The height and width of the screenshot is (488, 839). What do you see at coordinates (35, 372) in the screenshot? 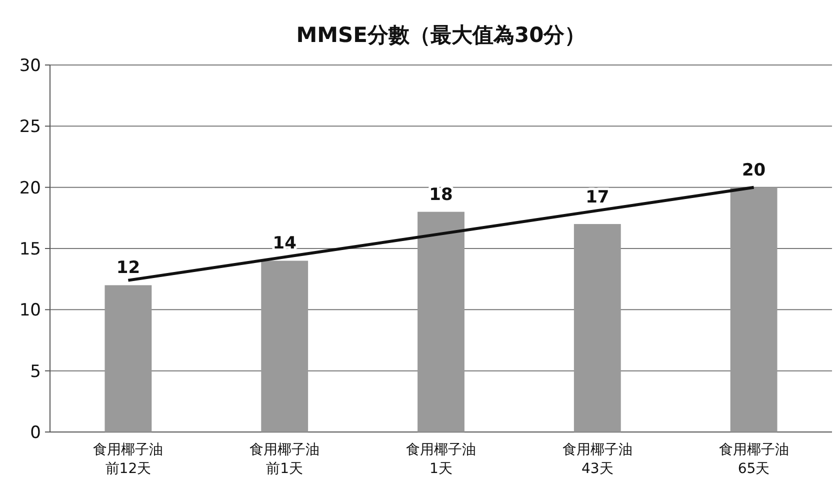
I see `y-tick-label: 5` at bounding box center [35, 372].